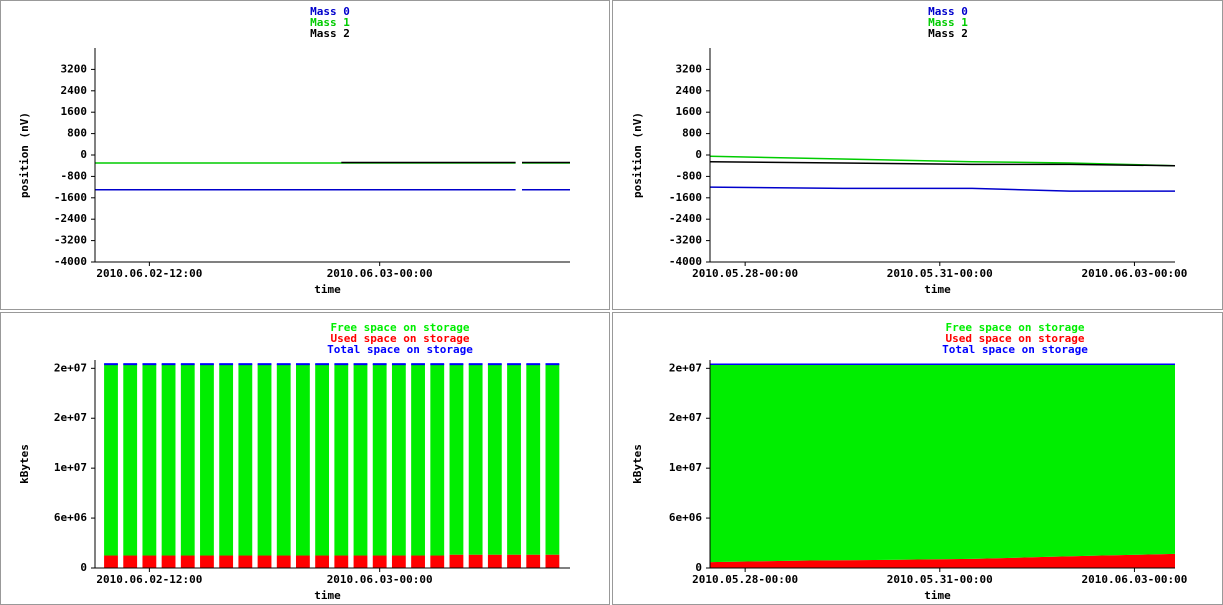  What do you see at coordinates (330, 22) in the screenshot?
I see `legend-entry: Mass 1` at bounding box center [330, 22].